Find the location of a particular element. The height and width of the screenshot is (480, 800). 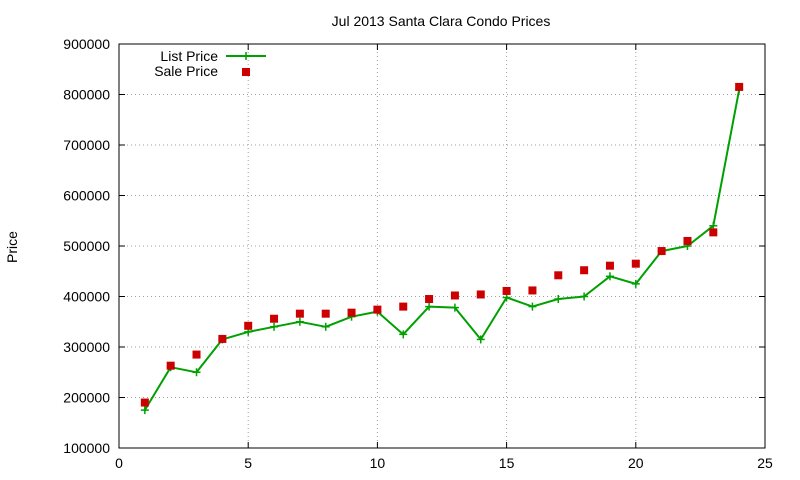

y-axis-label: Price is located at coordinates (12, 247).